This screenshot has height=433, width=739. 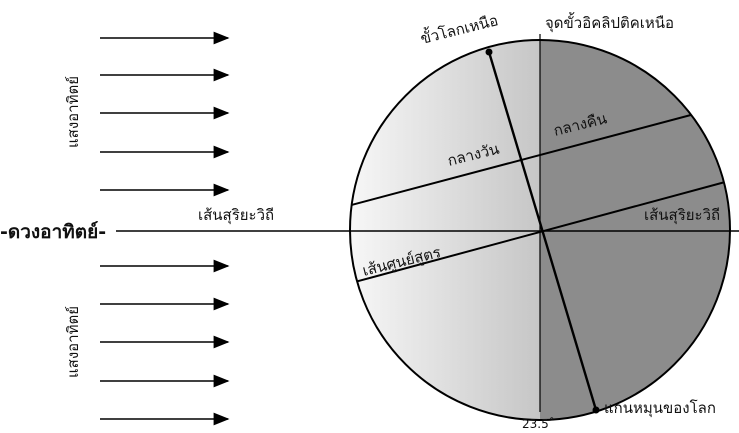 I want to click on tilt-angle-label: 23.5˚, so click(x=538, y=423).